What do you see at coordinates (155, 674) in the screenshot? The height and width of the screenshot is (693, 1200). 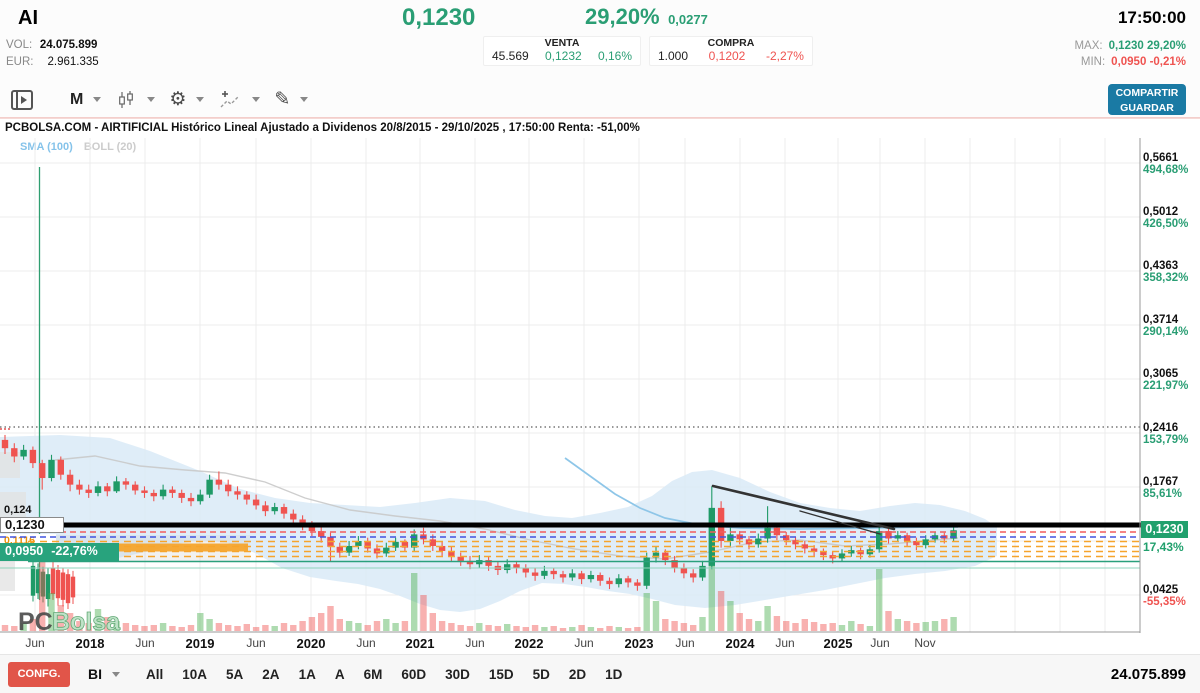 I see `range-button-all: All` at bounding box center [155, 674].